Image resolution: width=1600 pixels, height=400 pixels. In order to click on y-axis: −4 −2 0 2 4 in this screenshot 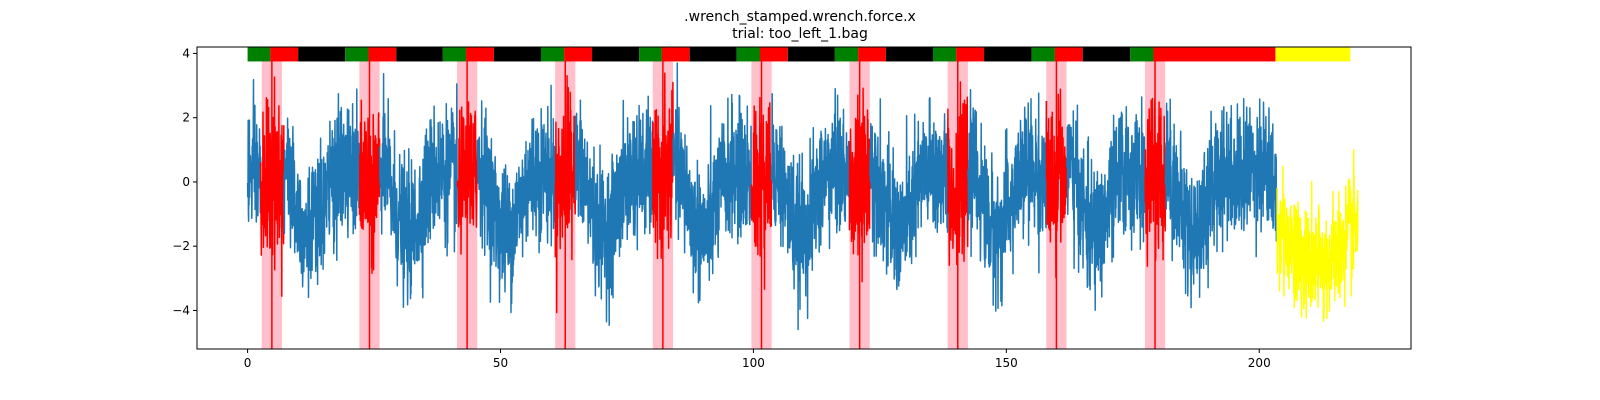, I will do `click(184, 181)`.